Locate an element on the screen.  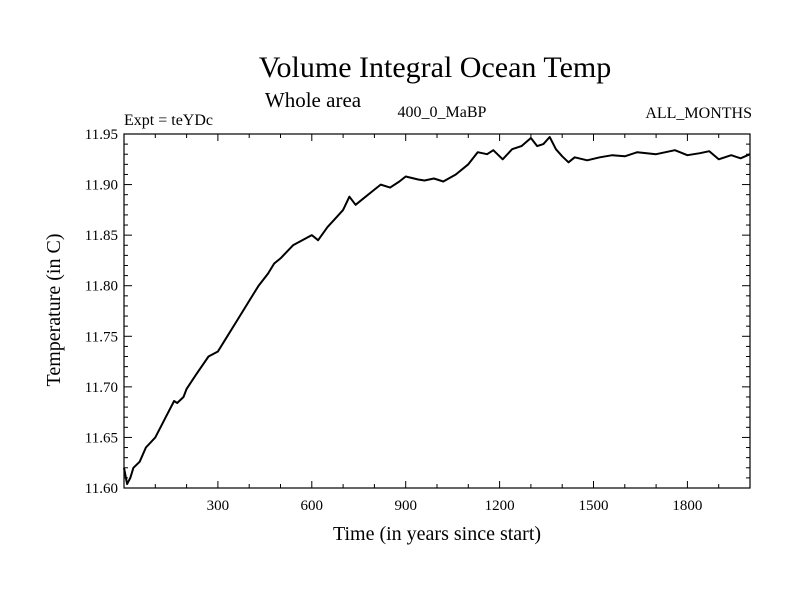
chart-subtitle: Whole area is located at coordinates (313, 100).